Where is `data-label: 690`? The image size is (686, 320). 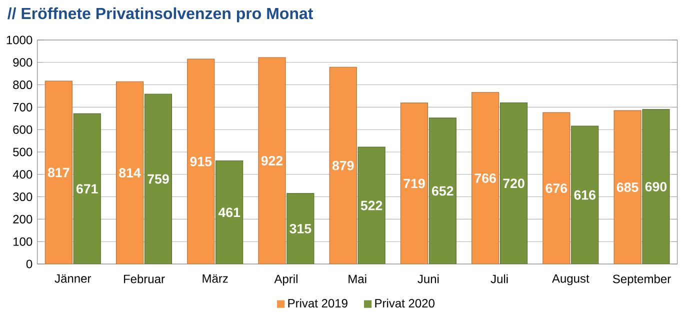
data-label: 690 is located at coordinates (656, 187).